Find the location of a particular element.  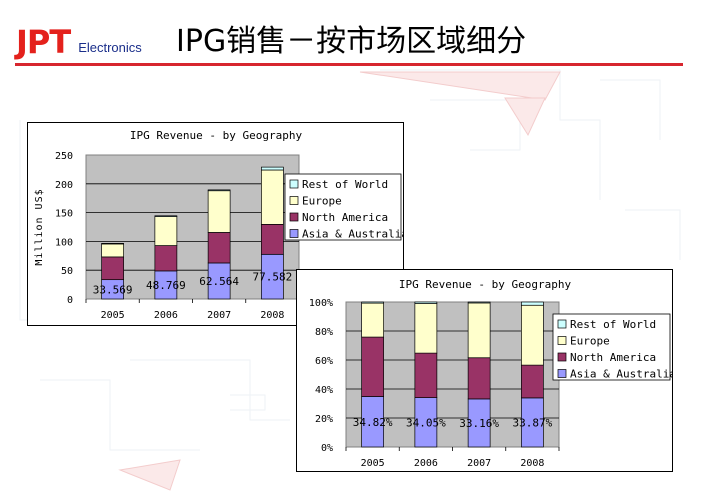

y-tick-label: 50 is located at coordinates (67, 271).